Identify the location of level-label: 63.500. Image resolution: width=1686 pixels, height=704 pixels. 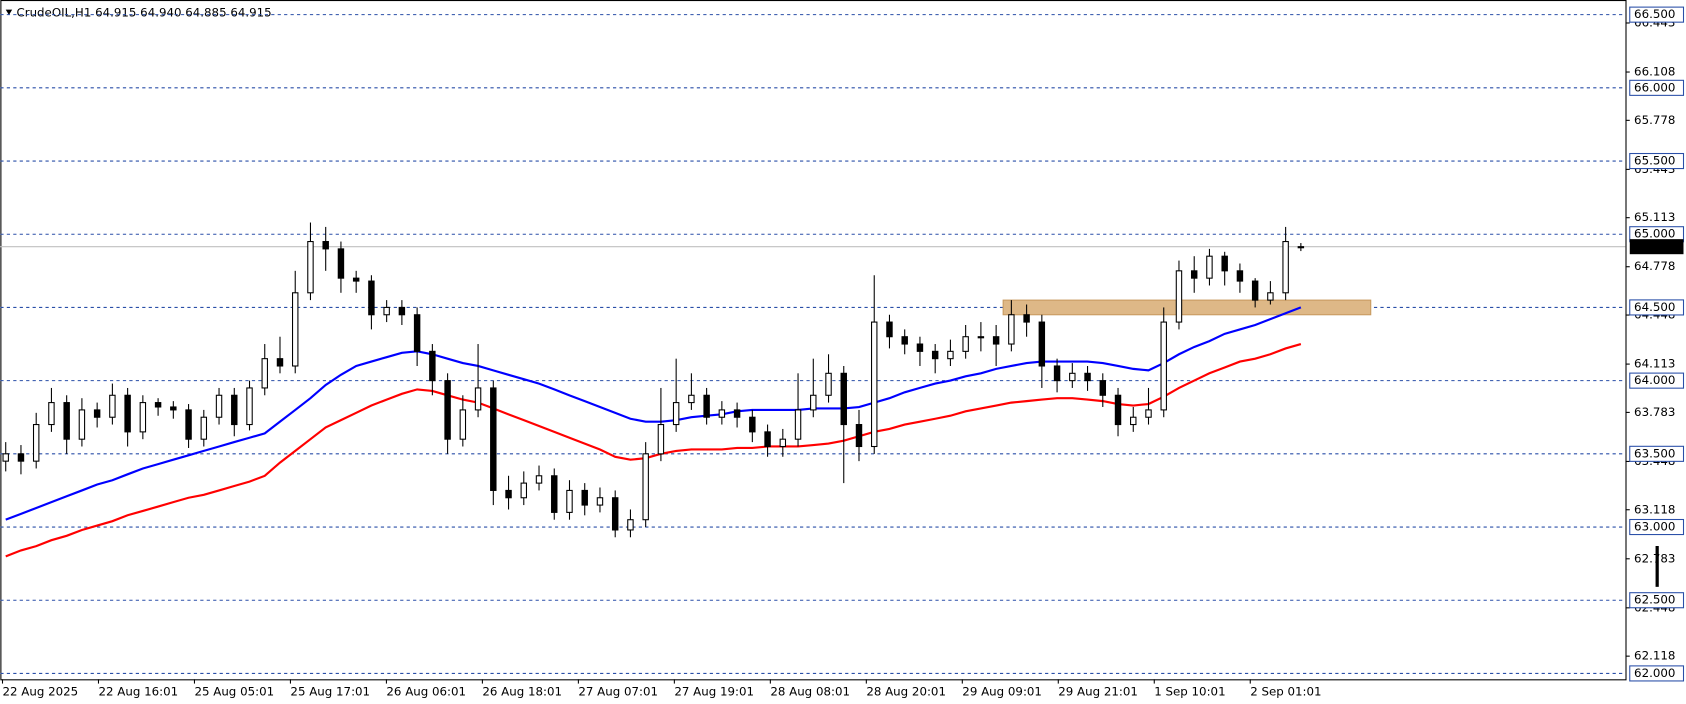
(1654, 453).